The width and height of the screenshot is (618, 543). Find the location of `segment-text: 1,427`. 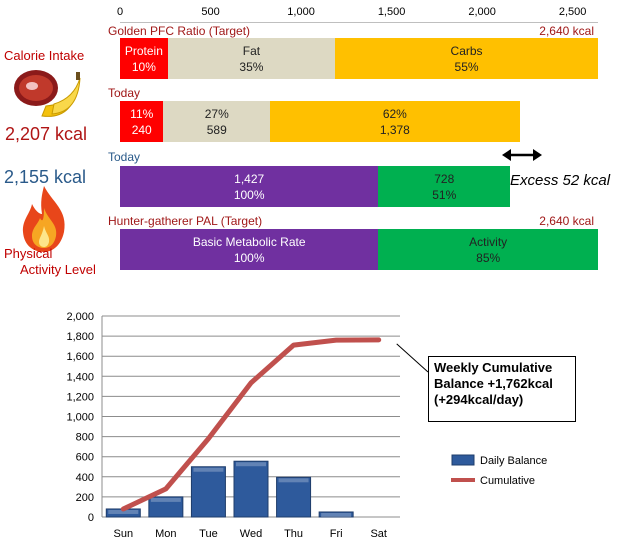

segment-text: 1,427 is located at coordinates (249, 178).